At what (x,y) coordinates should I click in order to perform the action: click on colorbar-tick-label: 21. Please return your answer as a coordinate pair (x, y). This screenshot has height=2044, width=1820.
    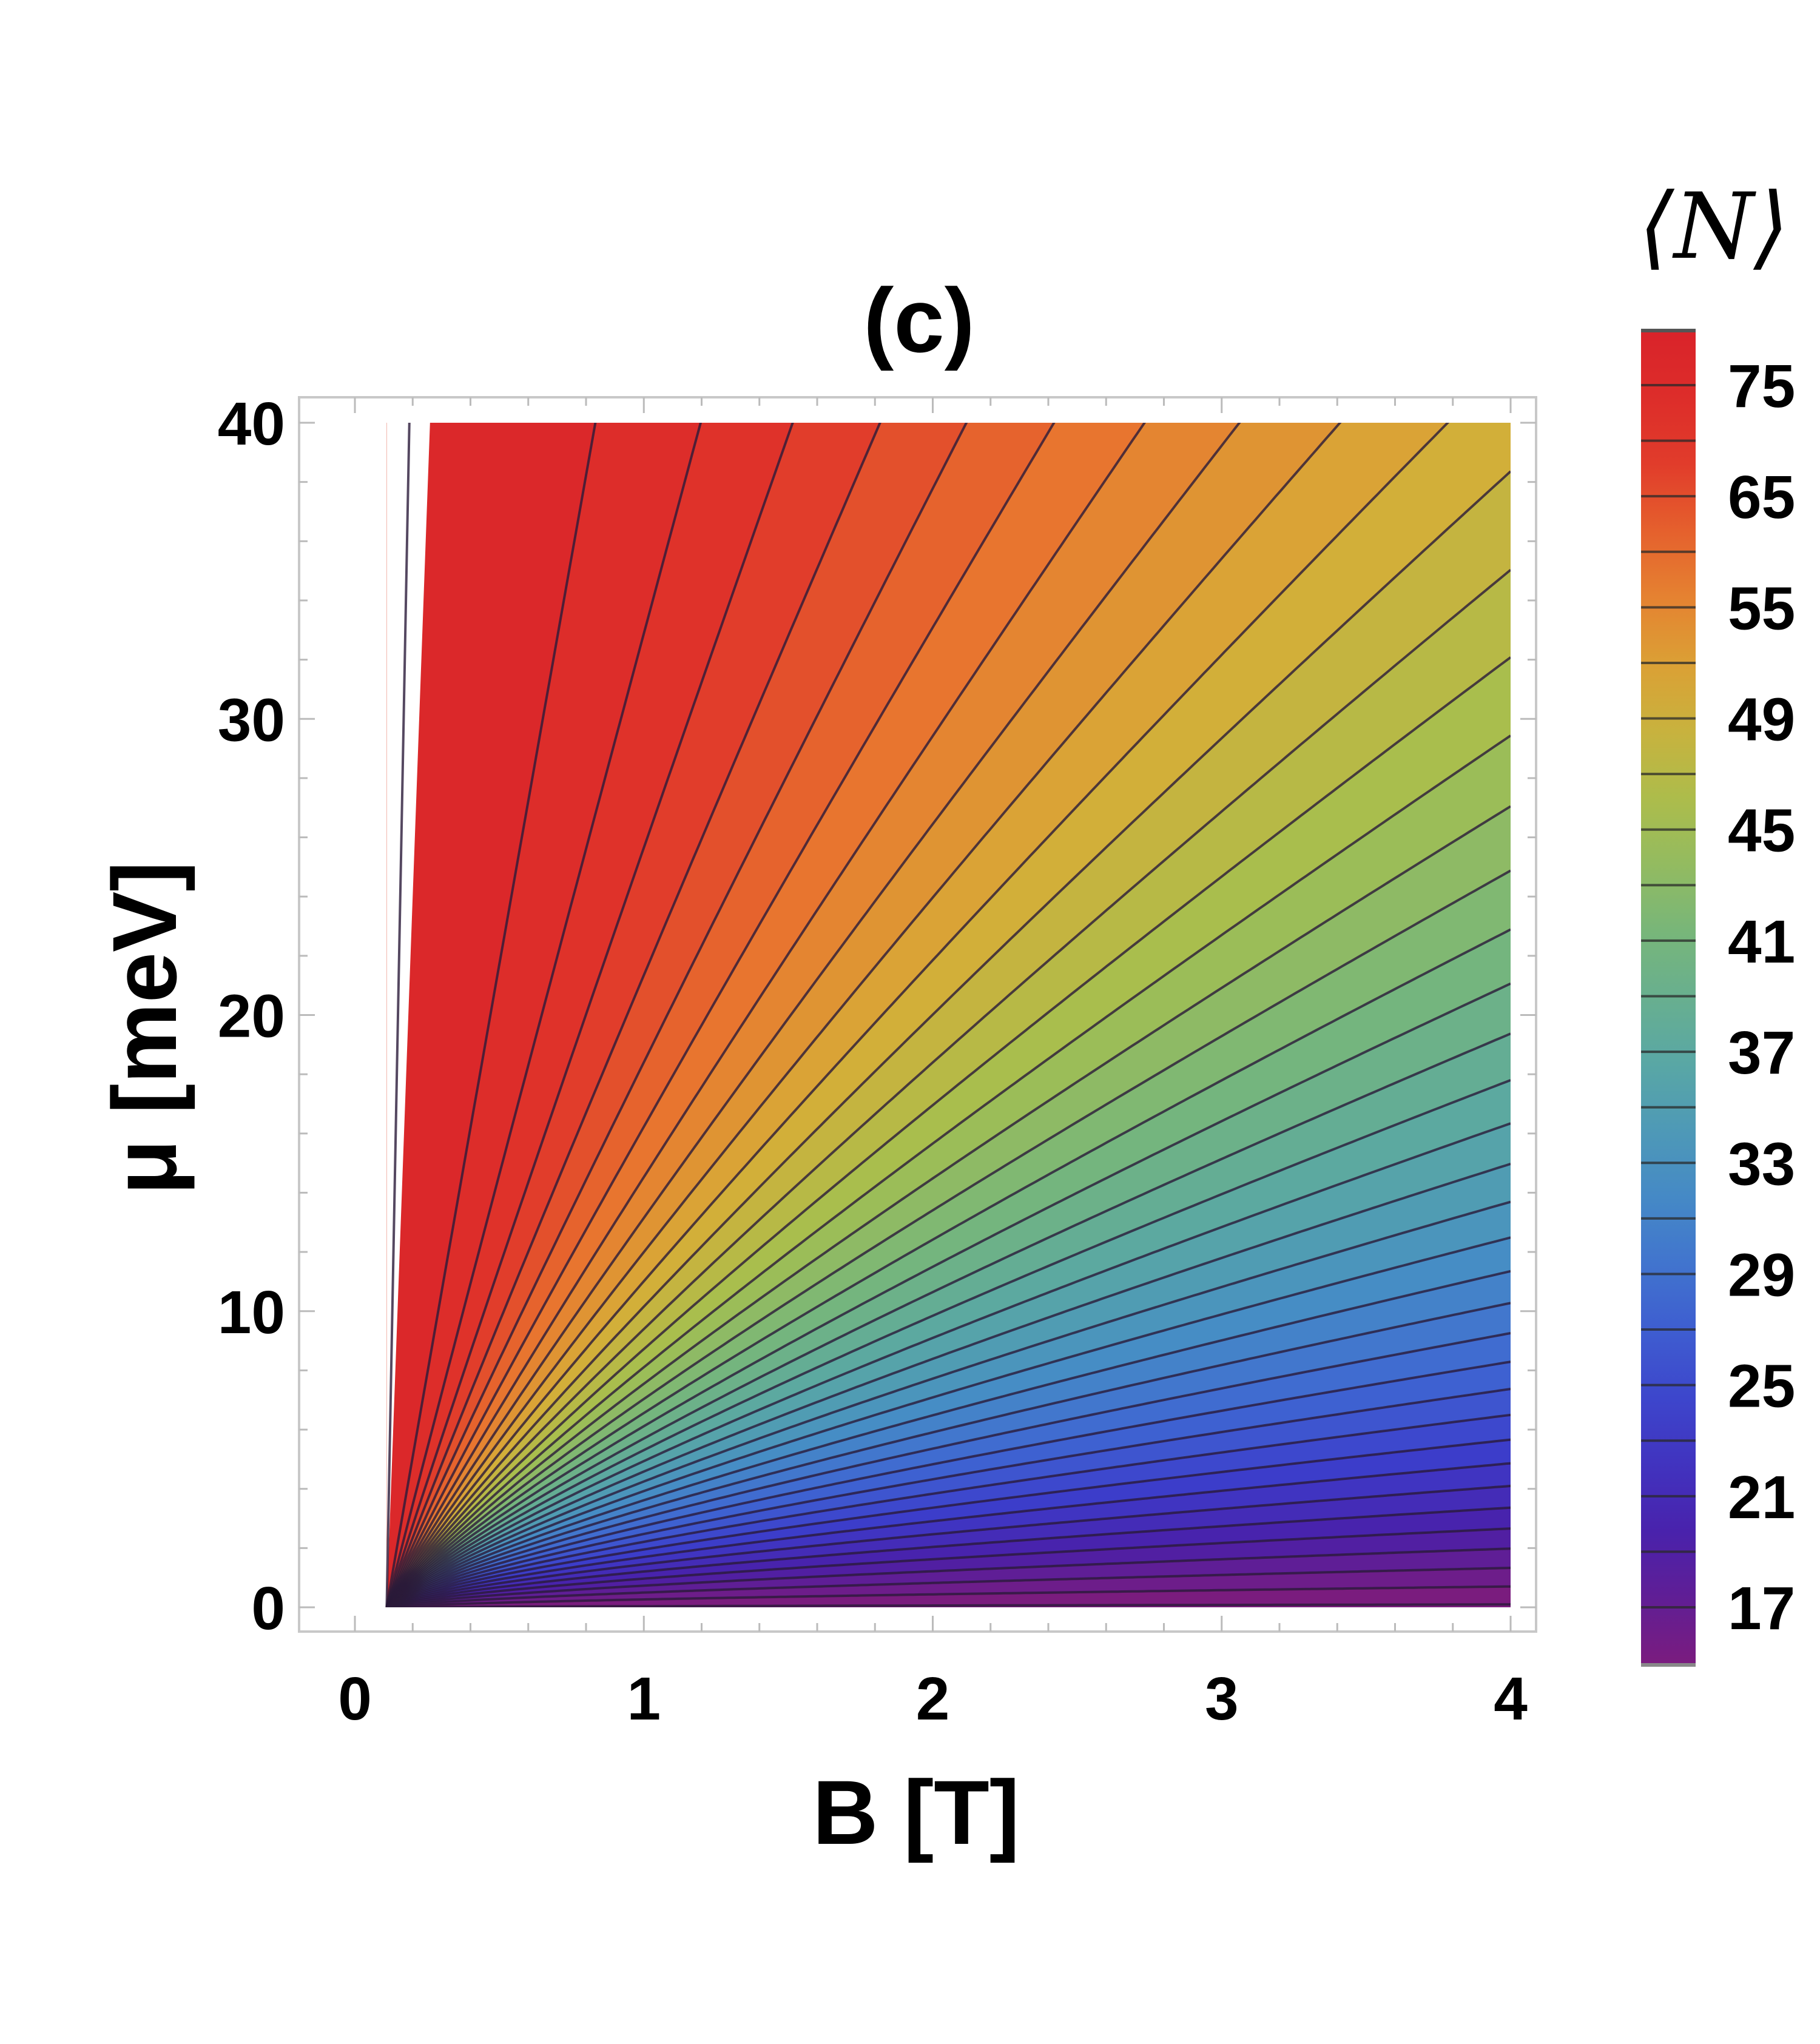
    Looking at the image, I should click on (1761, 1497).